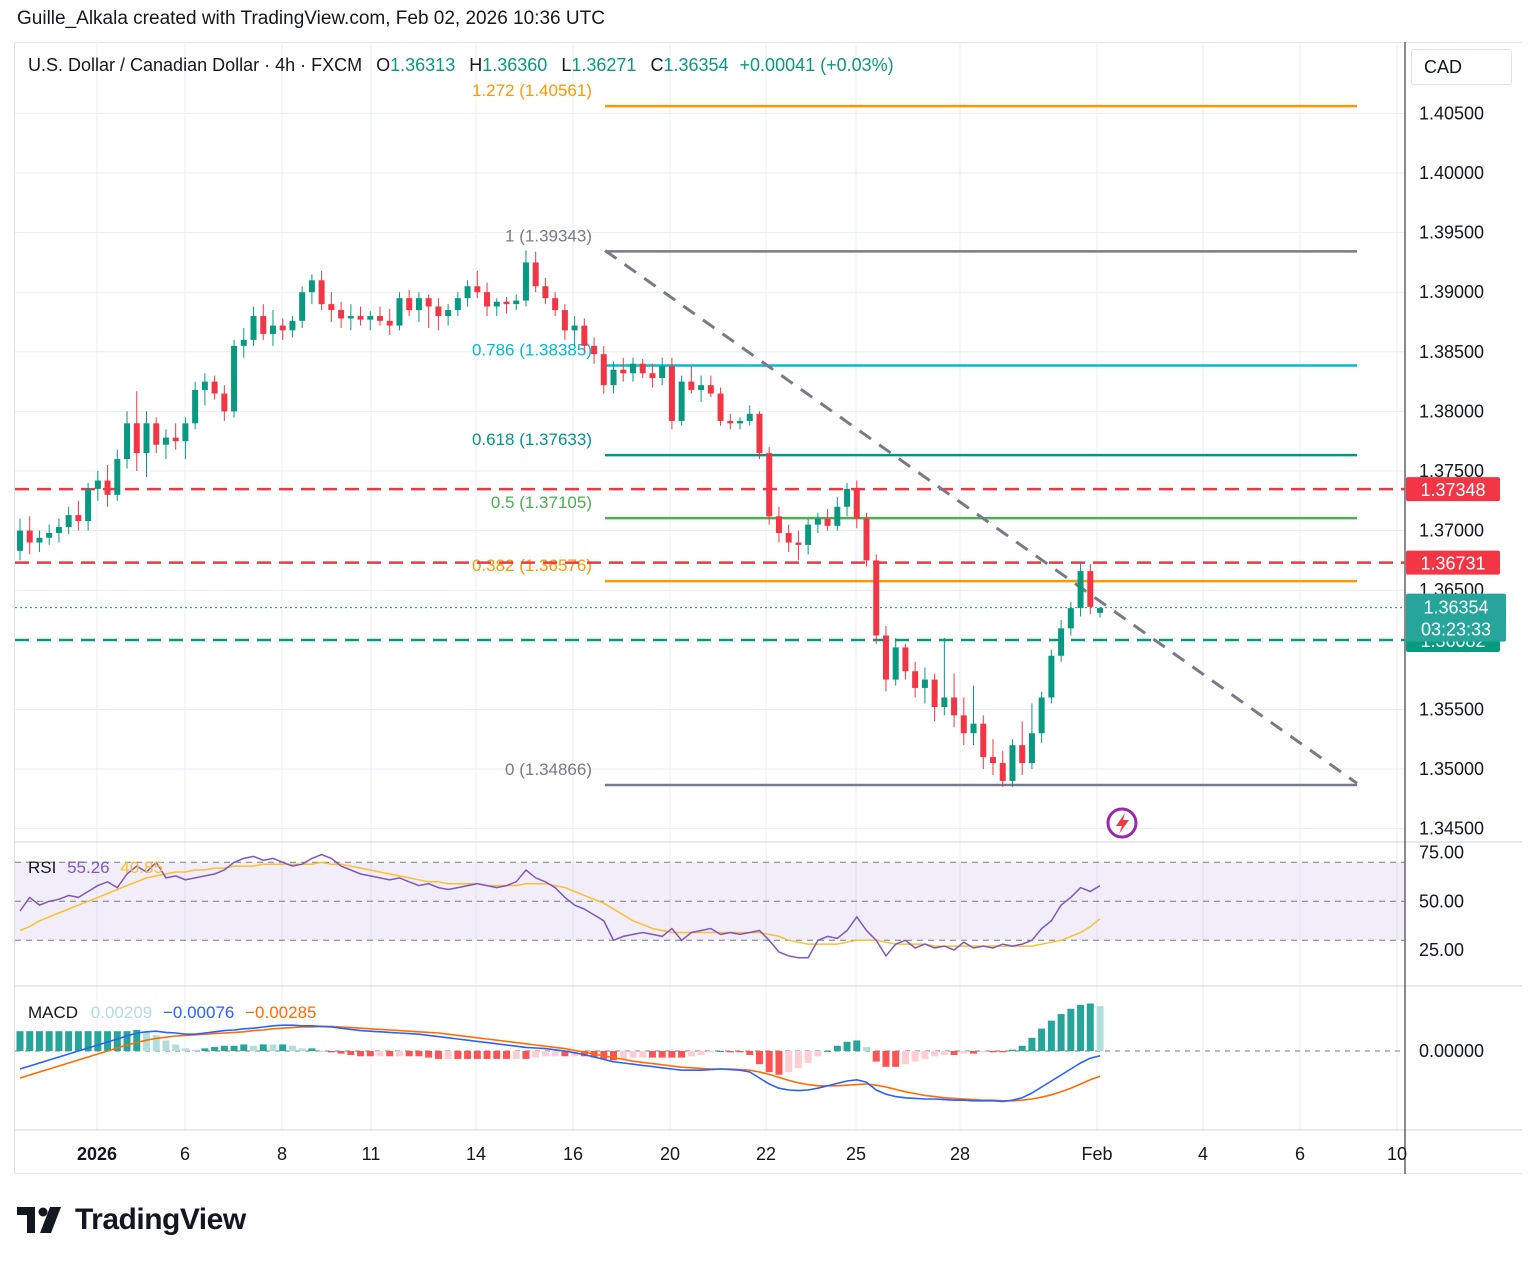 The image size is (1536, 1266). Describe the element at coordinates (1451, 709) in the screenshot. I see `price-tick-label: 1.35500` at that location.